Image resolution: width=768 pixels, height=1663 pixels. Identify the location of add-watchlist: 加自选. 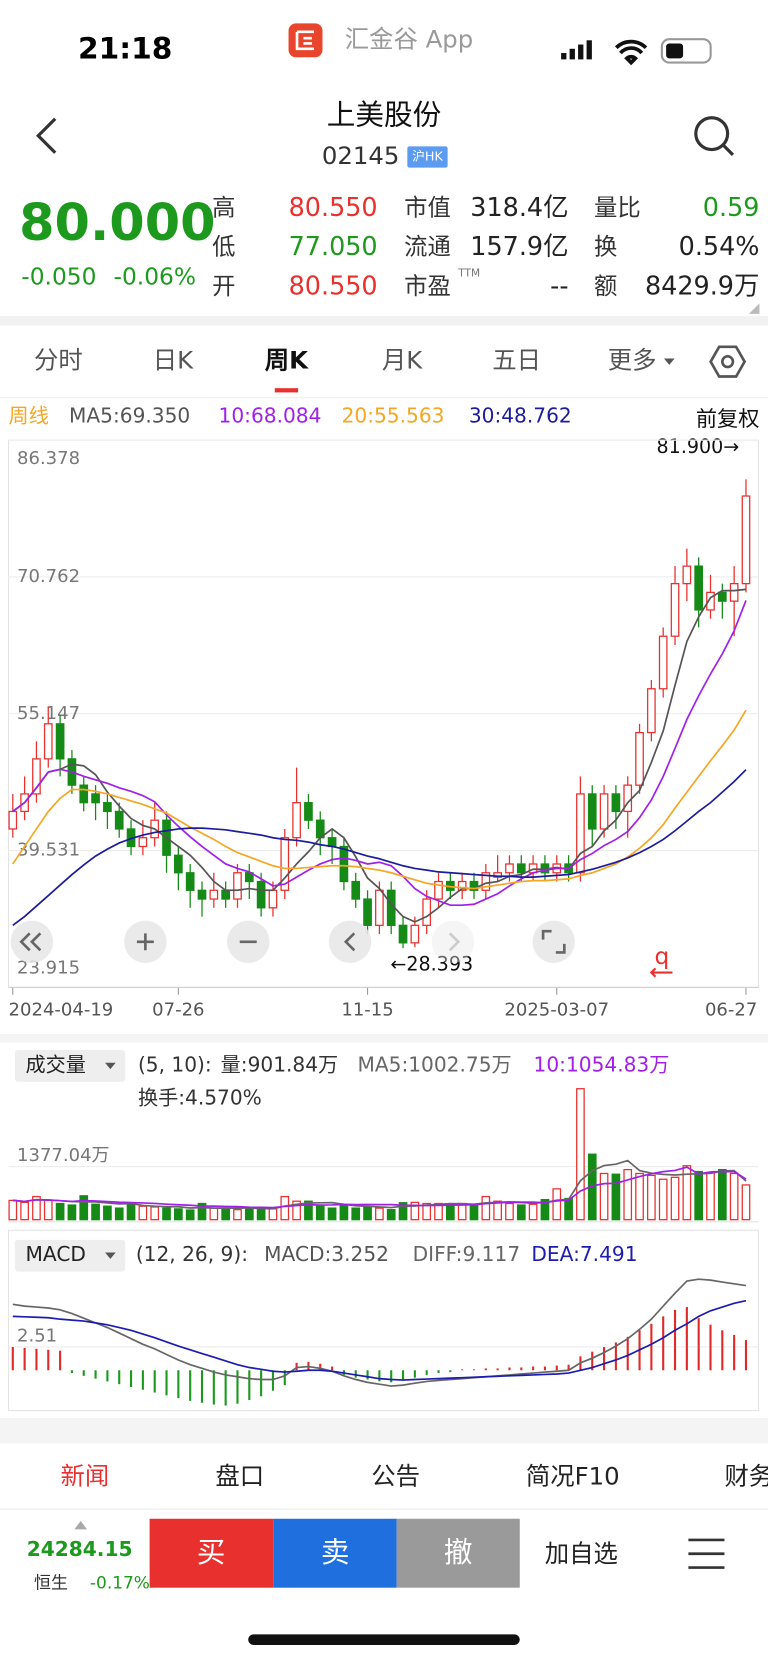
(581, 1553).